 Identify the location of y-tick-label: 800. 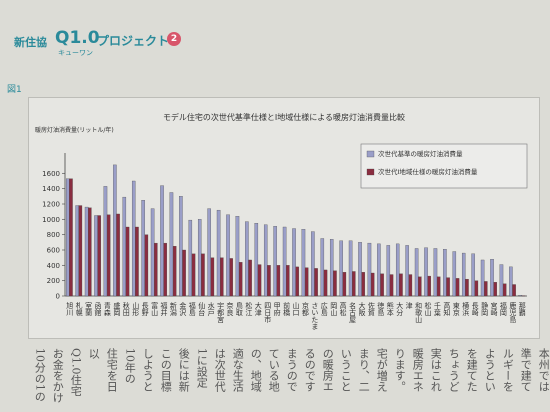
(53, 235).